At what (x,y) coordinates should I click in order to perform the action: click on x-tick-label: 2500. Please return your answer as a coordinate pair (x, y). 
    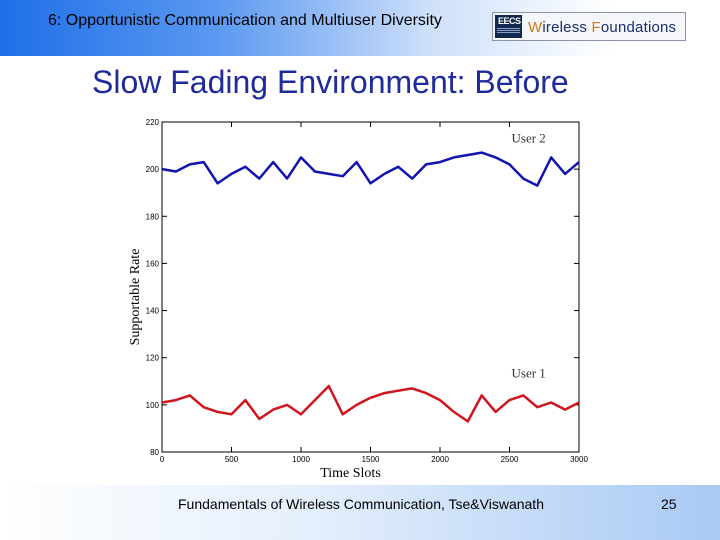
    Looking at the image, I should click on (510, 459).